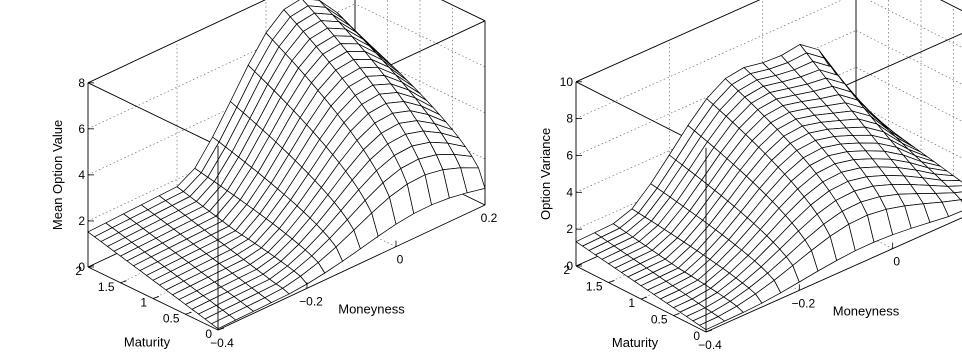 The height and width of the screenshot is (360, 962). Describe the element at coordinates (489, 218) in the screenshot. I see `y-tick-label: 0.2` at that location.